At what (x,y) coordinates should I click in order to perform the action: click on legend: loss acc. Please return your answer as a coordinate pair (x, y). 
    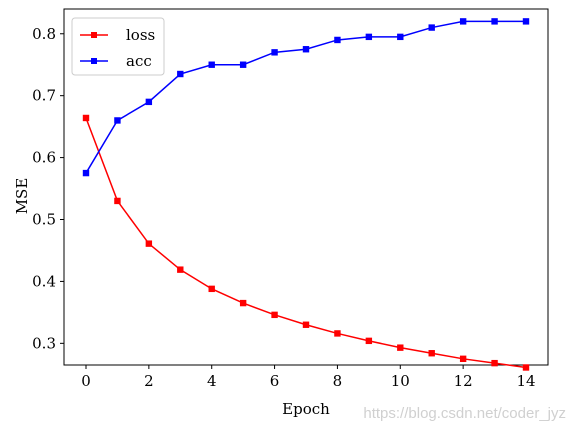
    Looking at the image, I should click on (118, 46).